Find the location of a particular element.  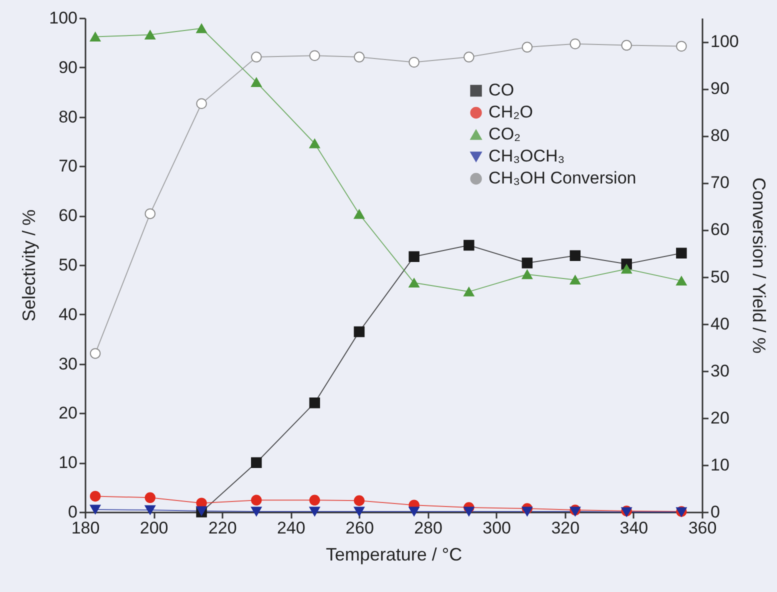

y-tick-label: 100 is located at coordinates (63, 18).